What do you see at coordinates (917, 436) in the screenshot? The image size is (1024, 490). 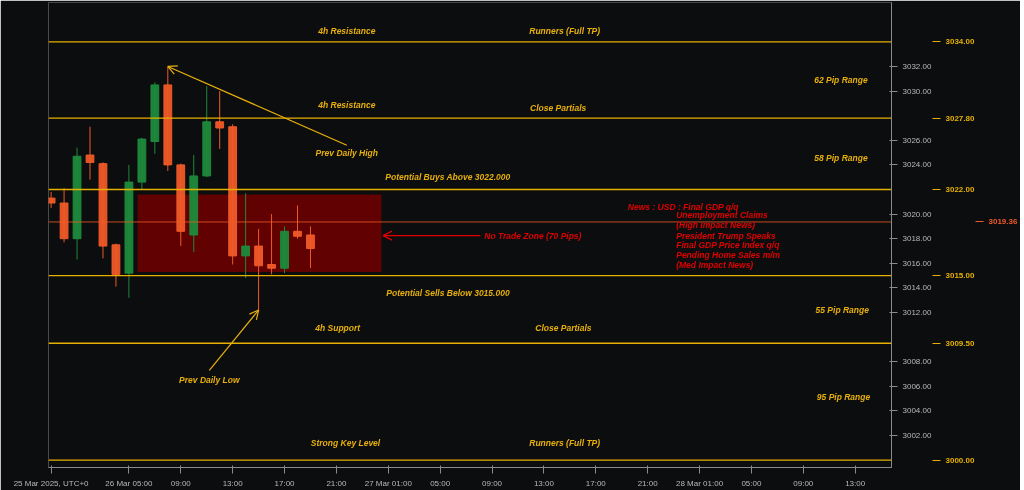 I see `y-tick-label: 3002.00` at bounding box center [917, 436].